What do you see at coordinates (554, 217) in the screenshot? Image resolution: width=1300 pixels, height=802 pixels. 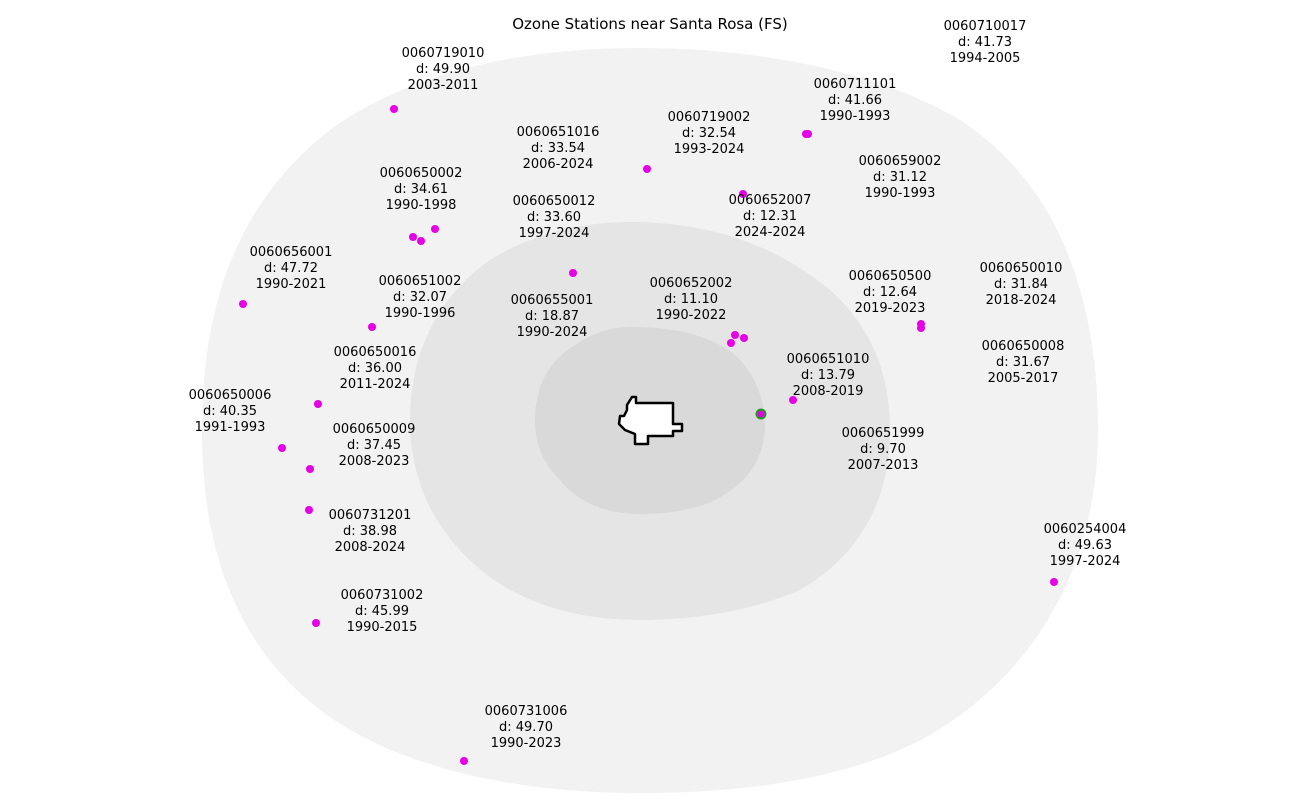 I see `station-distance: d: 33.60` at bounding box center [554, 217].